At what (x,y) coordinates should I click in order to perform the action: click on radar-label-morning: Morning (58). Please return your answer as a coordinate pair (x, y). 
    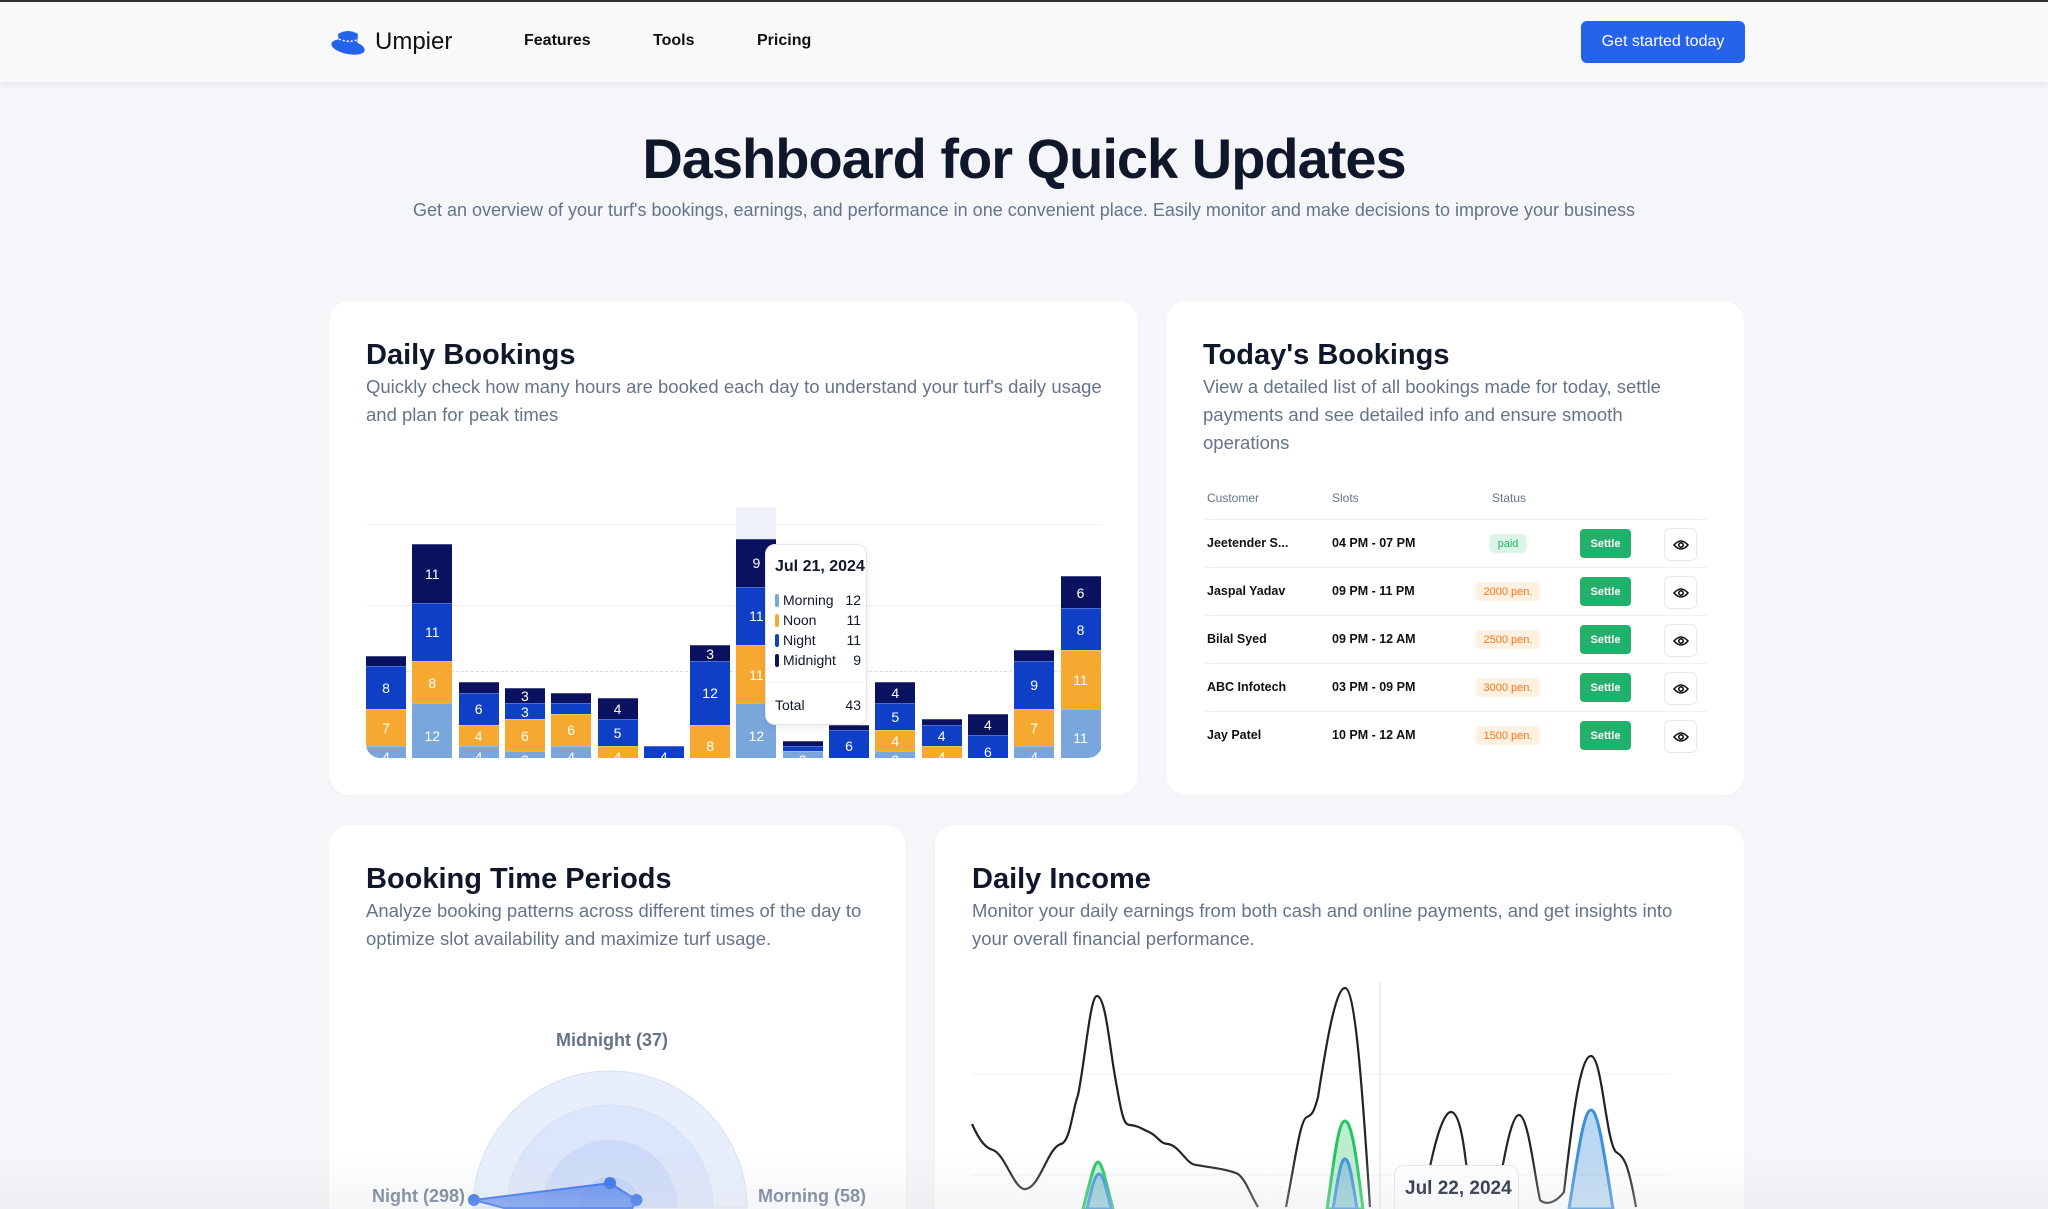
    Looking at the image, I should click on (812, 1196).